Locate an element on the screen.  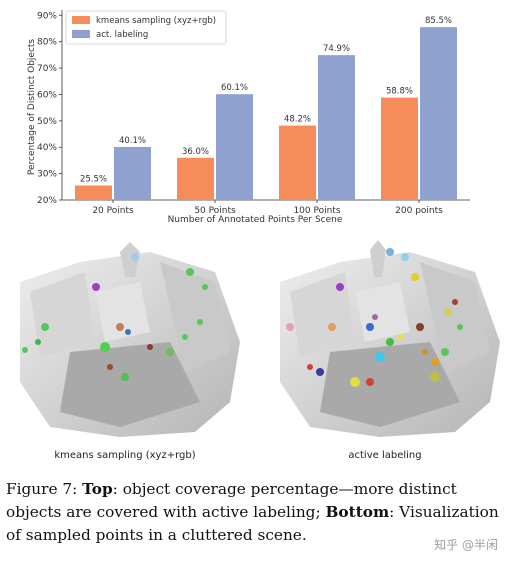
x-tick-label: 50 Points is located at coordinates (215, 211).